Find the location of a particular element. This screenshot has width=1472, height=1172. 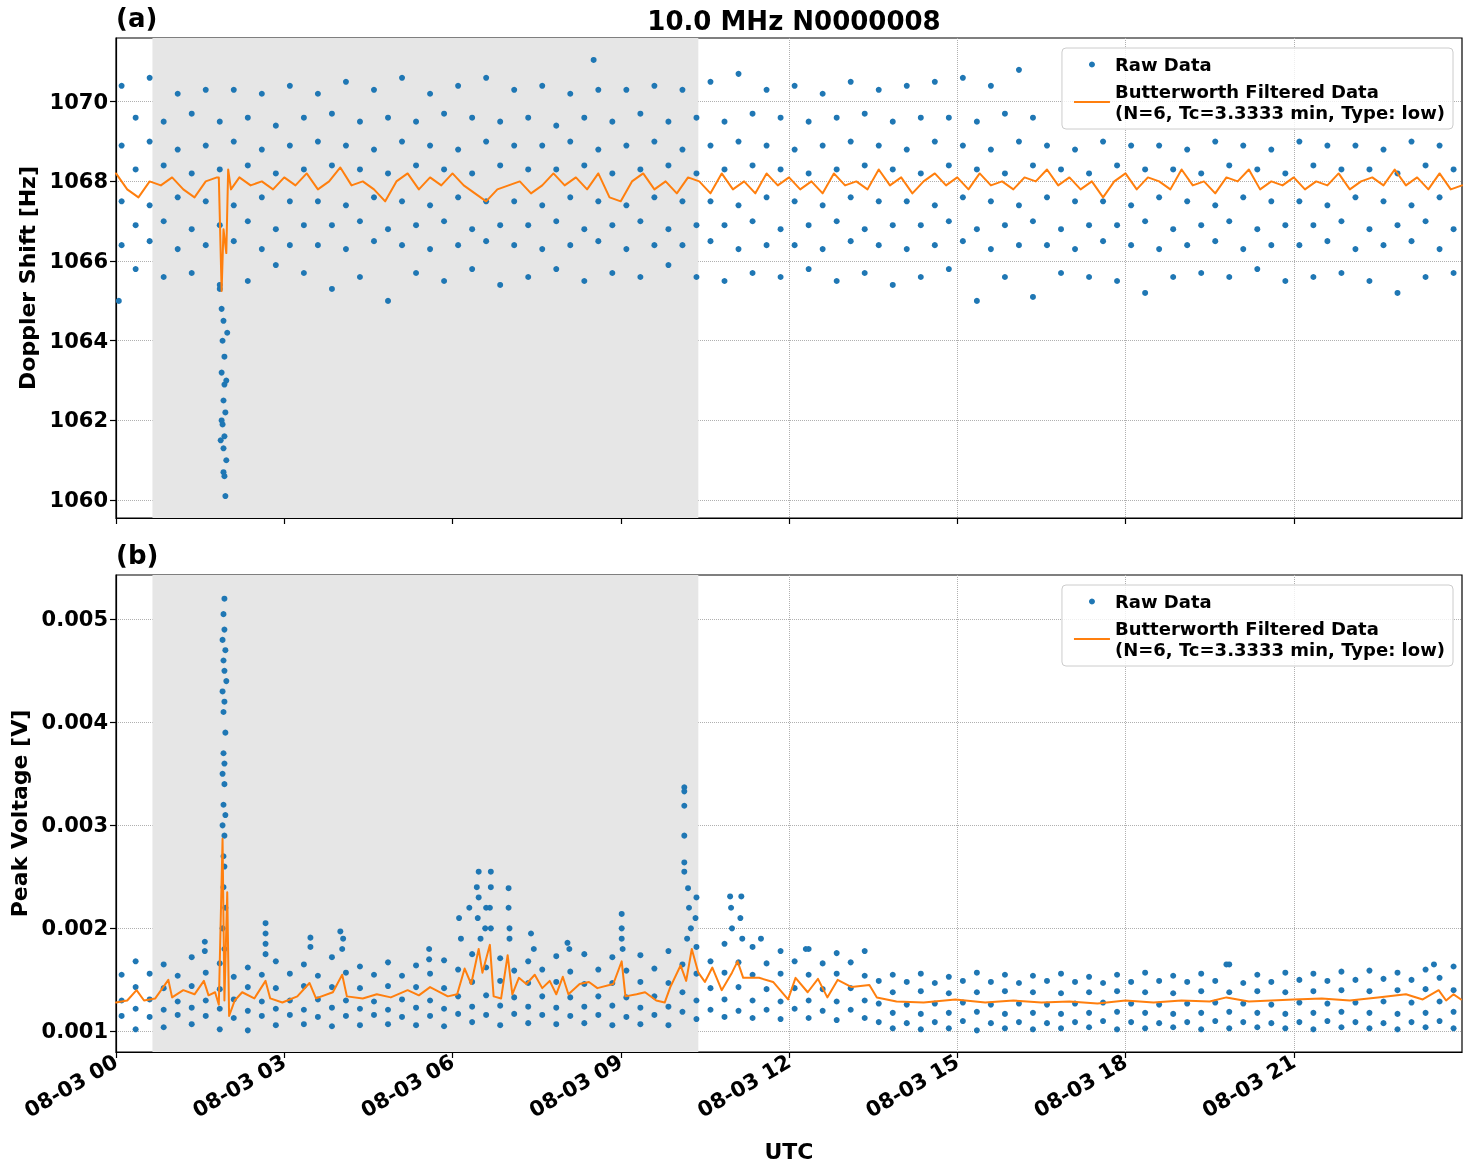

y-tick-label: 0.004 is located at coordinates (74, 722).